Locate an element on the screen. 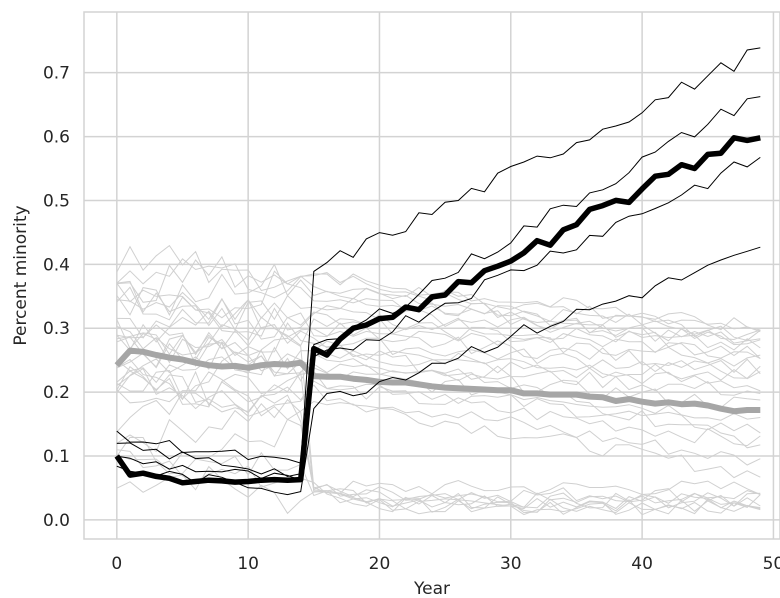 The width and height of the screenshot is (780, 598). y-tick-label: 0.5 is located at coordinates (56, 201).